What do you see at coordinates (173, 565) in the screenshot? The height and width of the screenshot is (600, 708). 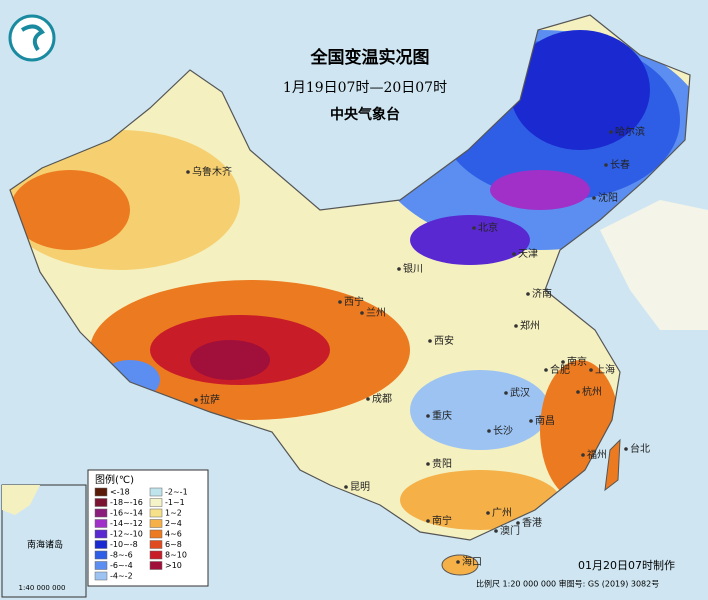 I see `legend-label: >10` at bounding box center [173, 565].